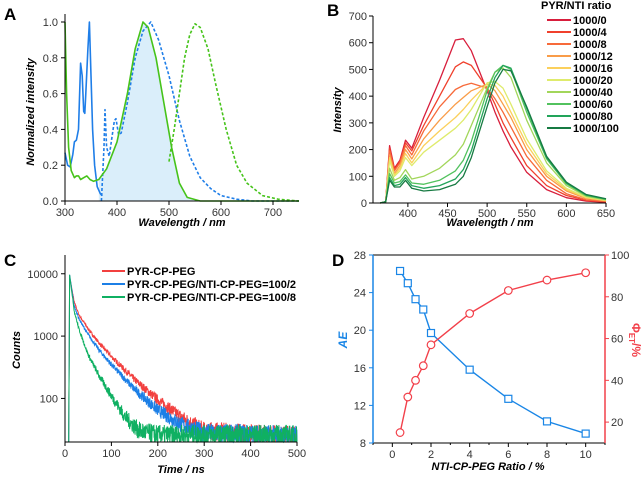 The height and width of the screenshot is (477, 644). Describe the element at coordinates (273, 213) in the screenshot. I see `x-tick-label: 700` at that location.